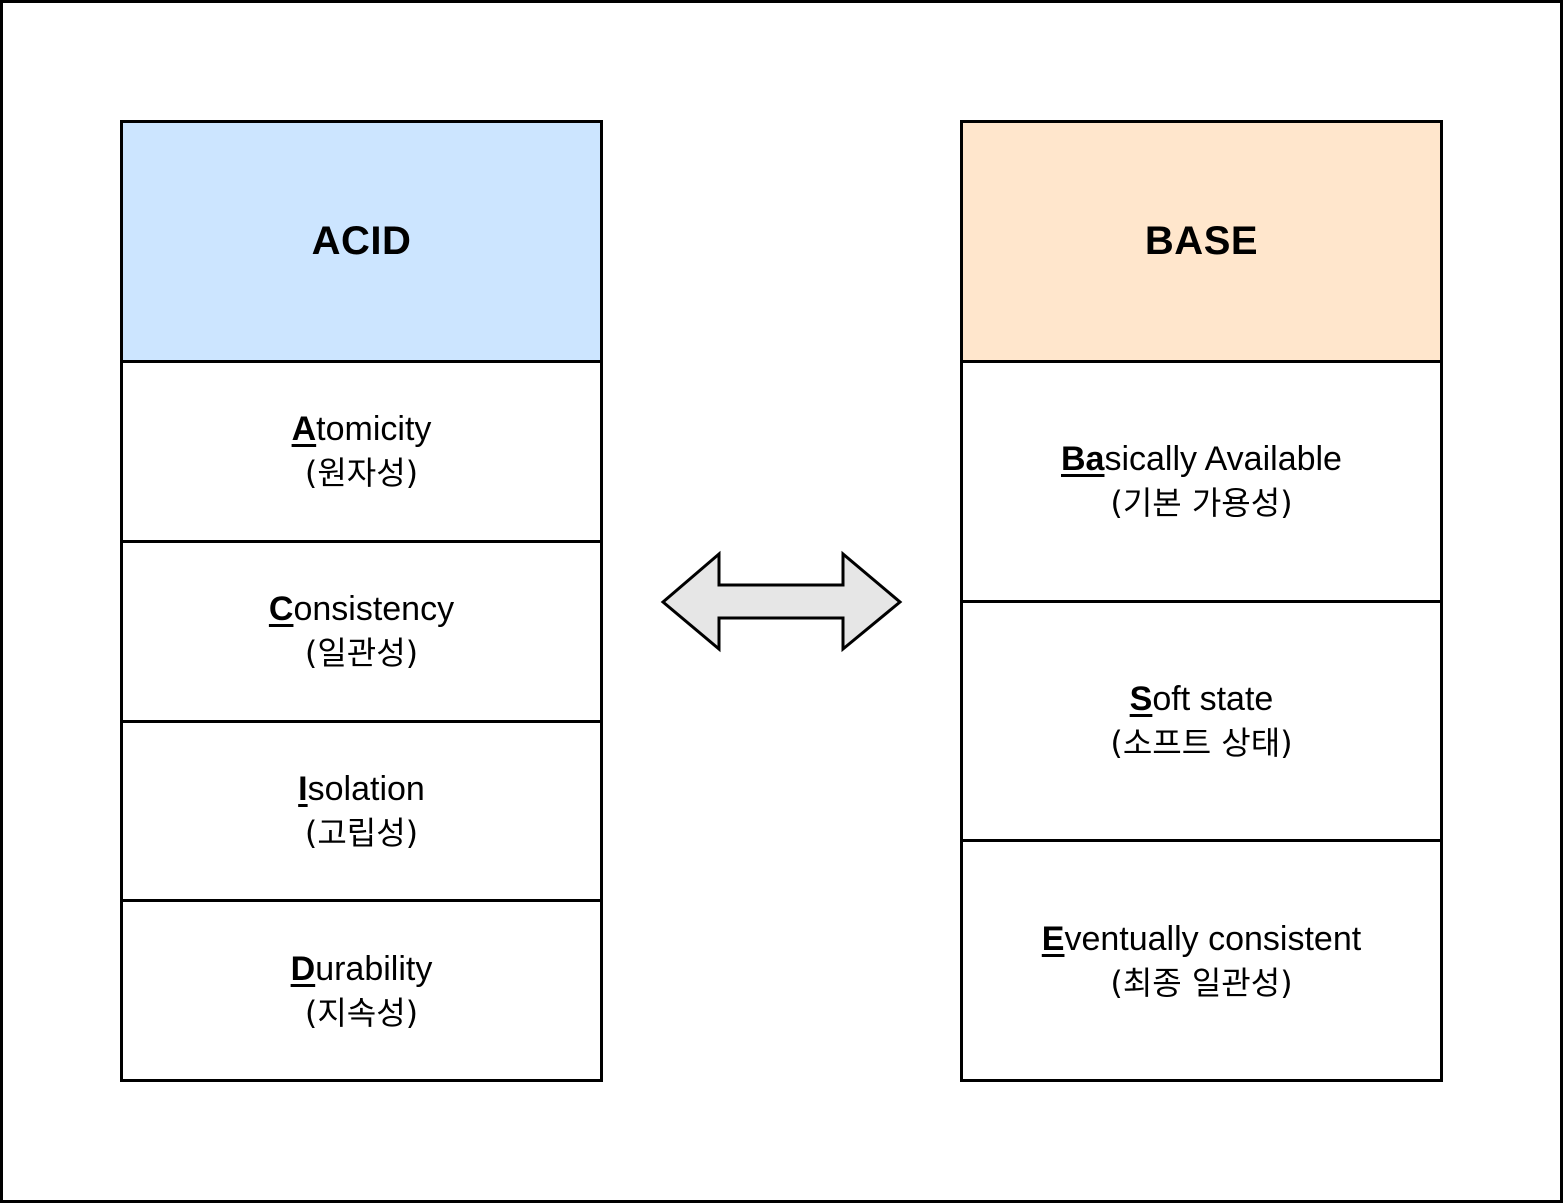 The height and width of the screenshot is (1203, 1563). Describe the element at coordinates (374, 968) in the screenshot. I see `acid-item-rest: urability` at that location.